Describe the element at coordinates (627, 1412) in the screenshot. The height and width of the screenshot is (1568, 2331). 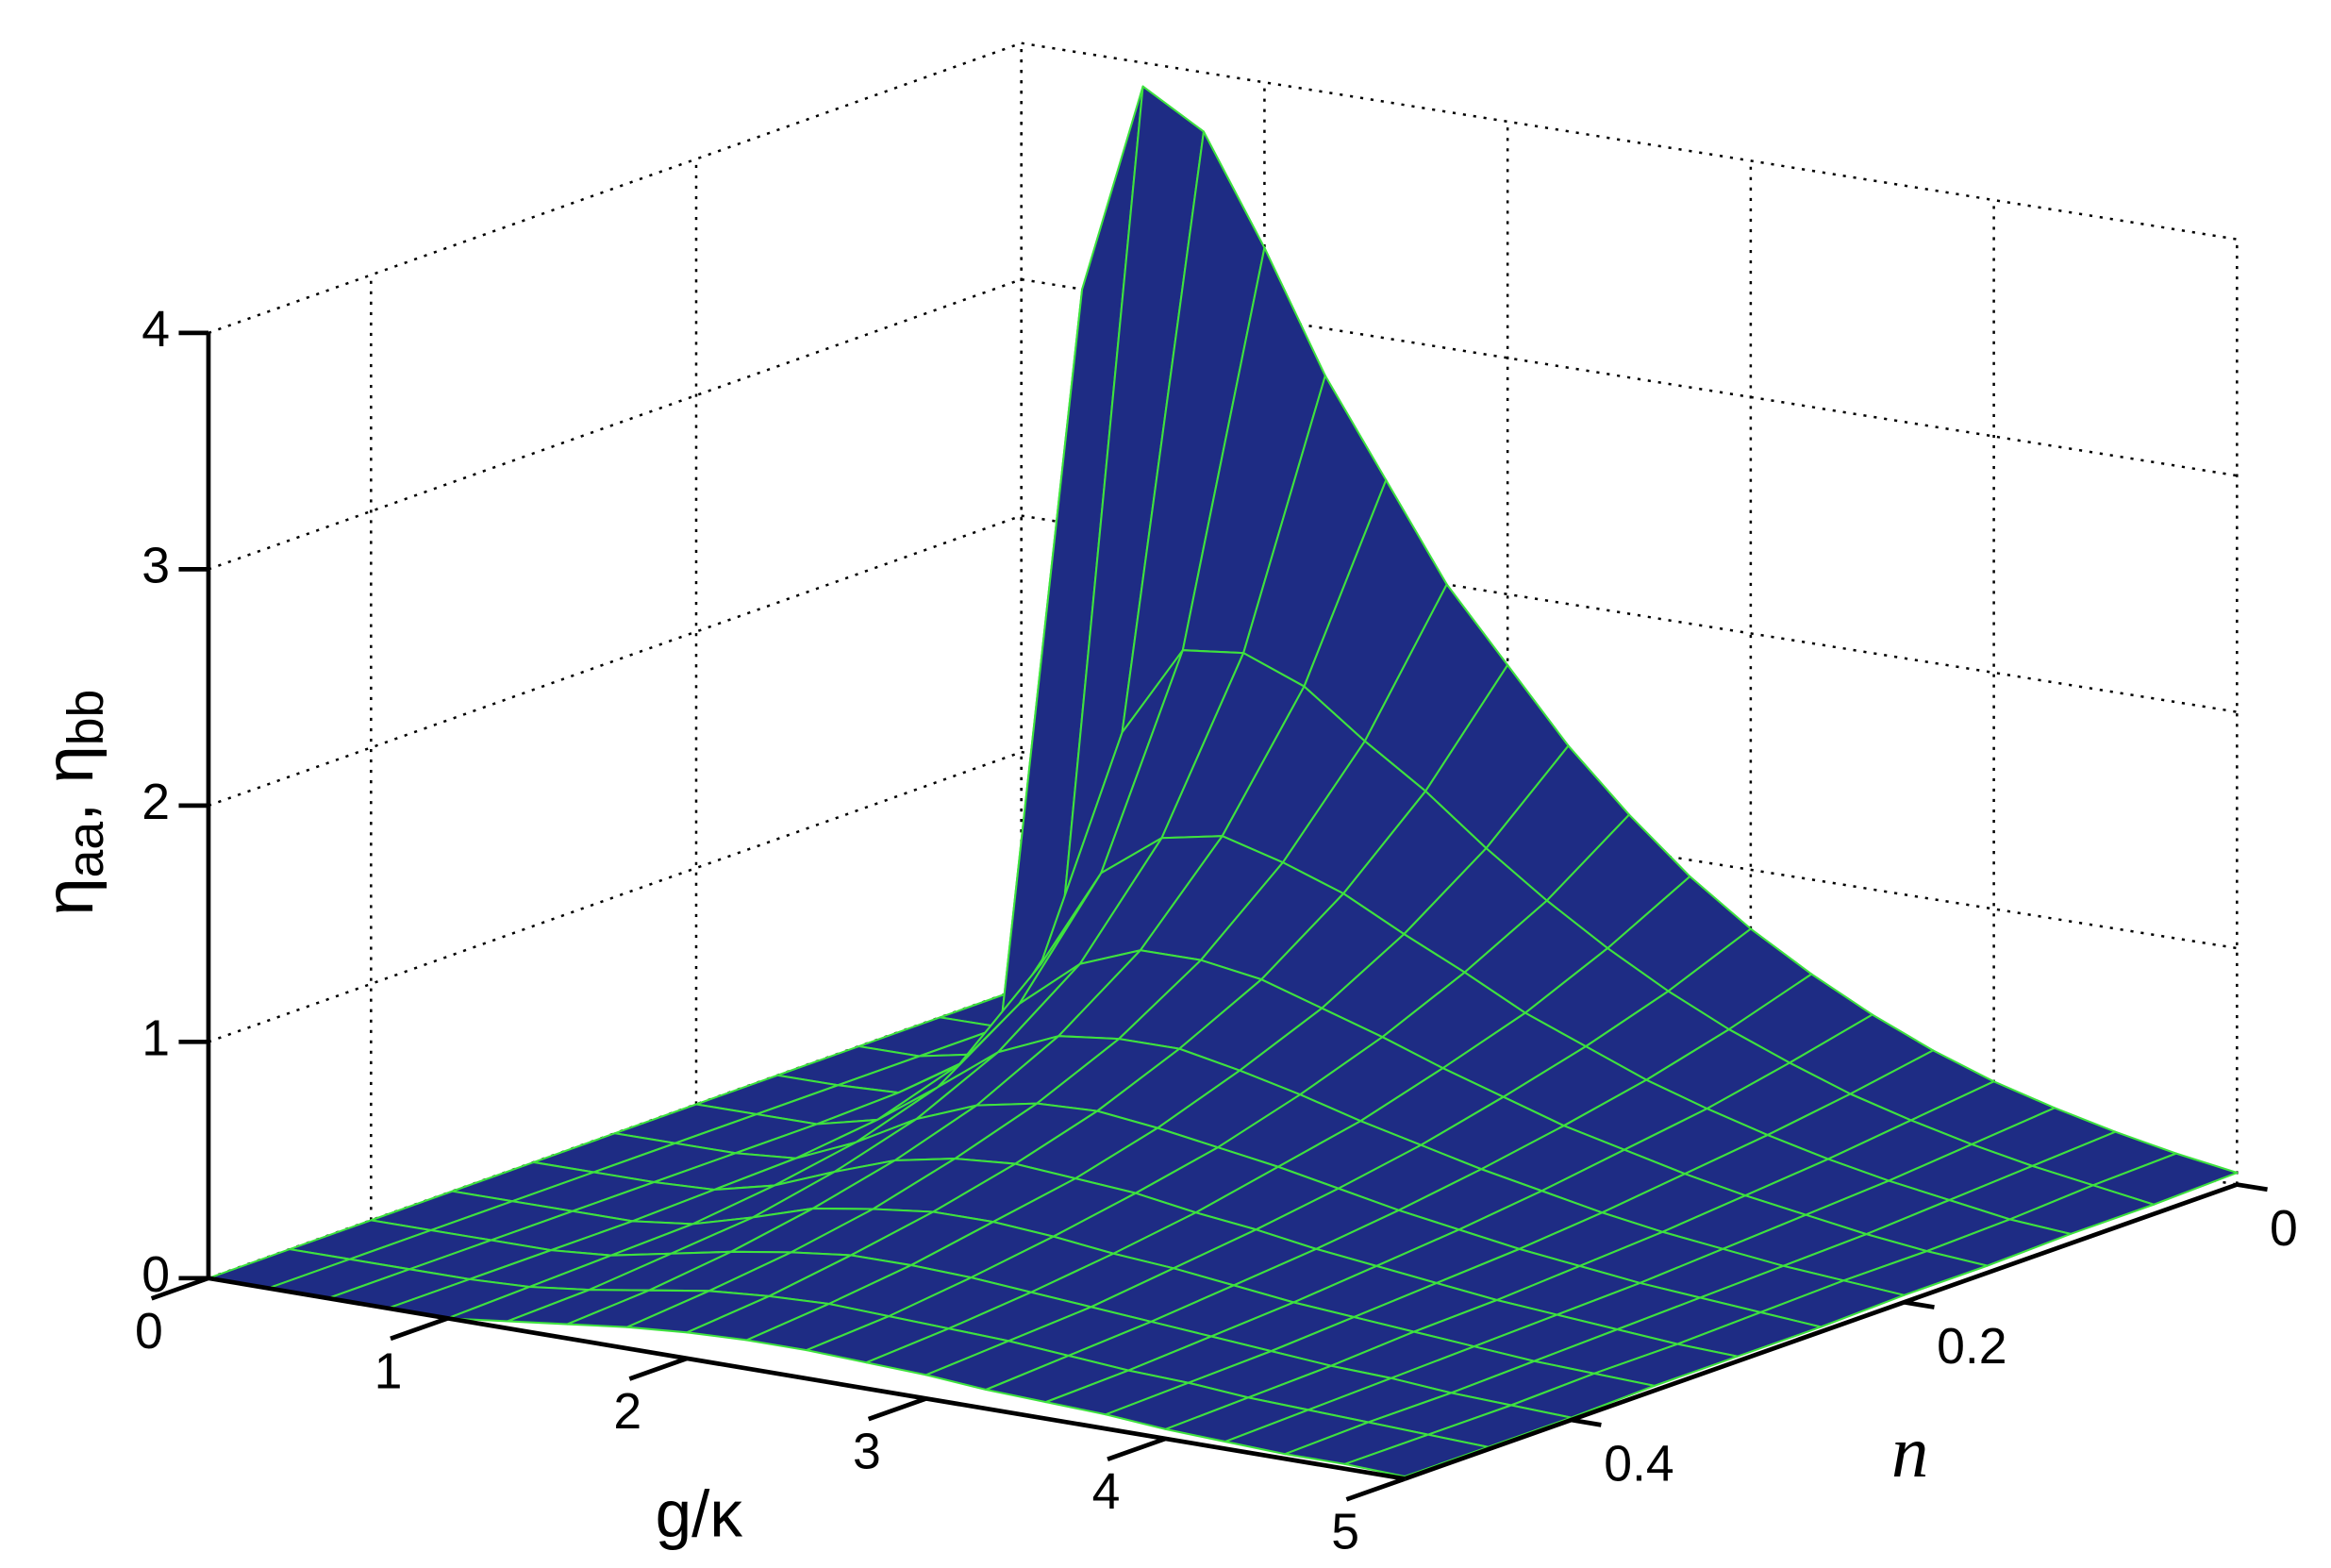
I see `x-tick-label: 2` at that location.